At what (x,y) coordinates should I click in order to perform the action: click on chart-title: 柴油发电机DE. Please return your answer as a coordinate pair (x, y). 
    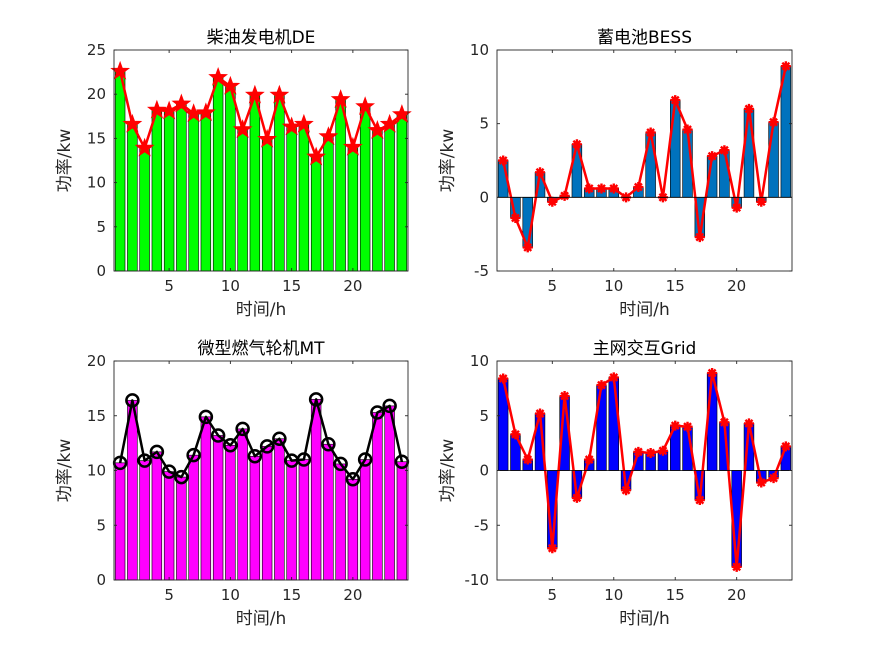
    Looking at the image, I should click on (261, 38).